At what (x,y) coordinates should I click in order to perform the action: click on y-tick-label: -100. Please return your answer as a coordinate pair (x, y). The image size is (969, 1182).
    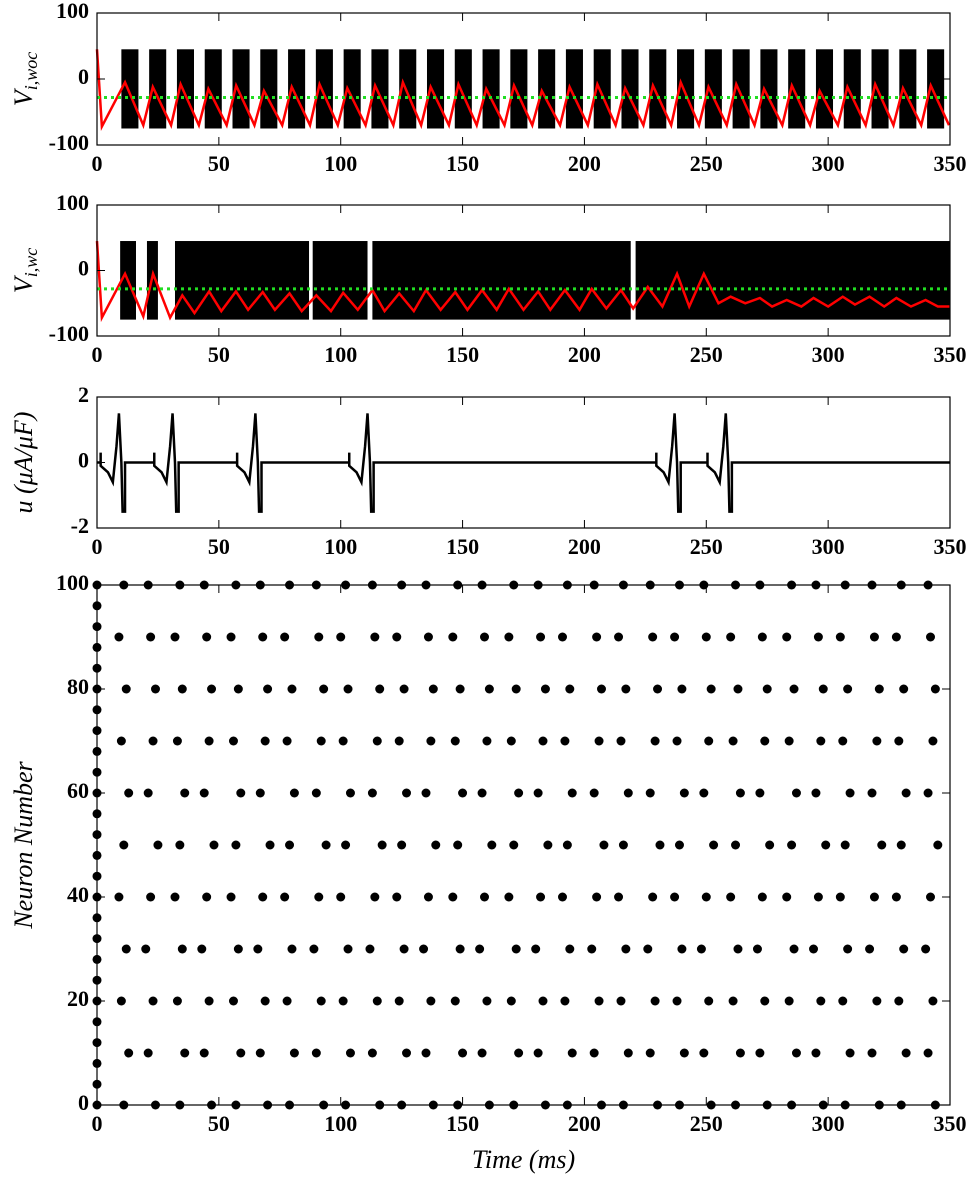
    Looking at the image, I should click on (69, 333).